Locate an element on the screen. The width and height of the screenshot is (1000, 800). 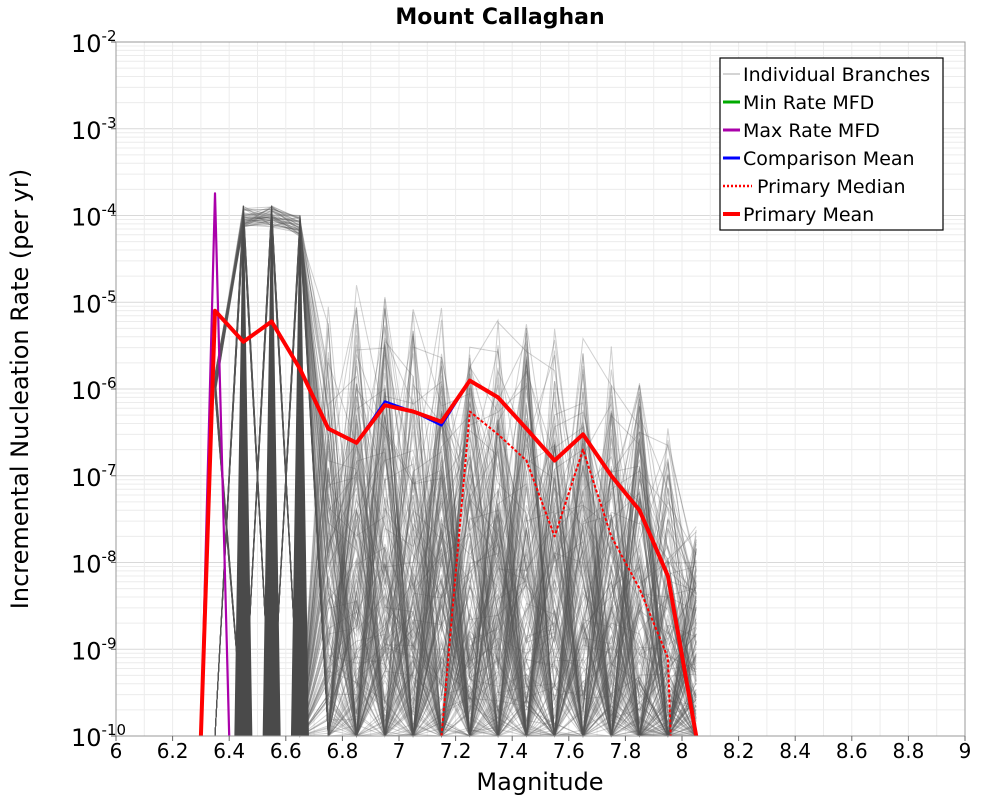
x-tick-label: 6.8 is located at coordinates (342, 751).